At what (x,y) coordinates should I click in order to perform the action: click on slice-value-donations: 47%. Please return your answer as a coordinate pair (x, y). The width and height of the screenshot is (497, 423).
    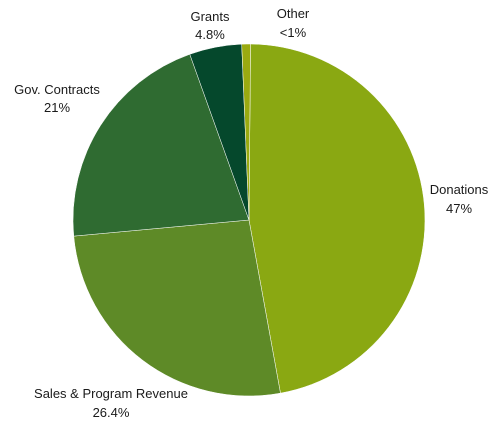
    Looking at the image, I should click on (459, 208).